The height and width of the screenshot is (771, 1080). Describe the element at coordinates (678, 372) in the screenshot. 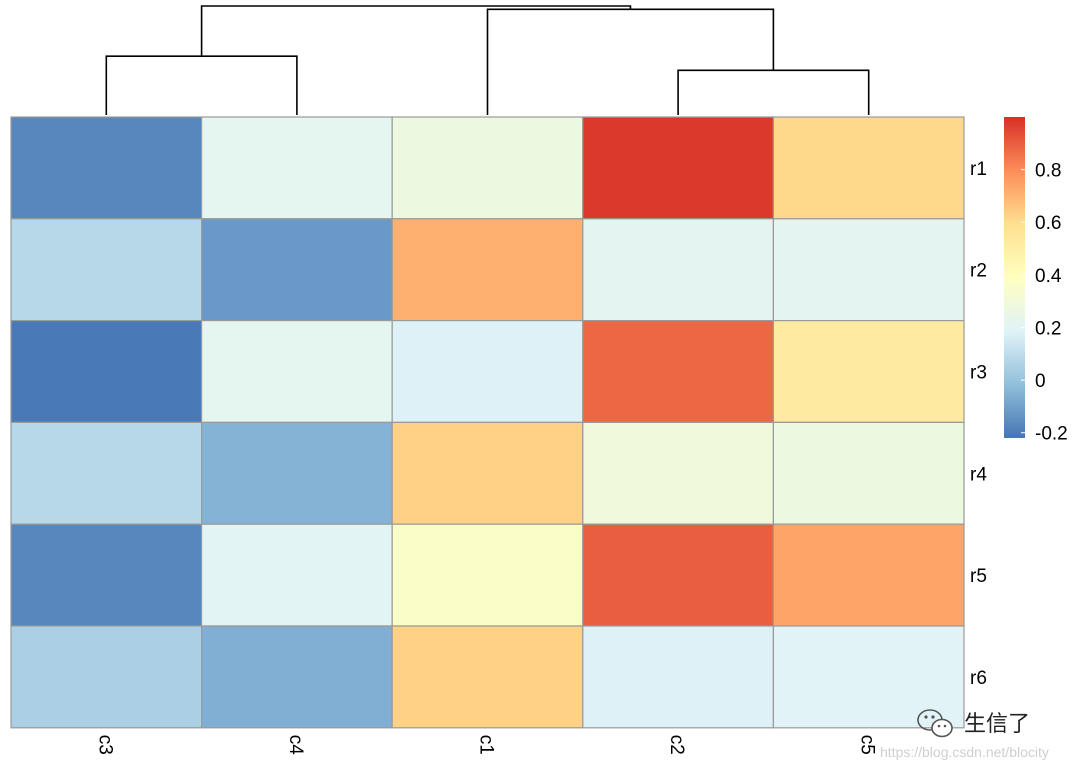

I see `heatmap-cell-r3-c2` at that location.